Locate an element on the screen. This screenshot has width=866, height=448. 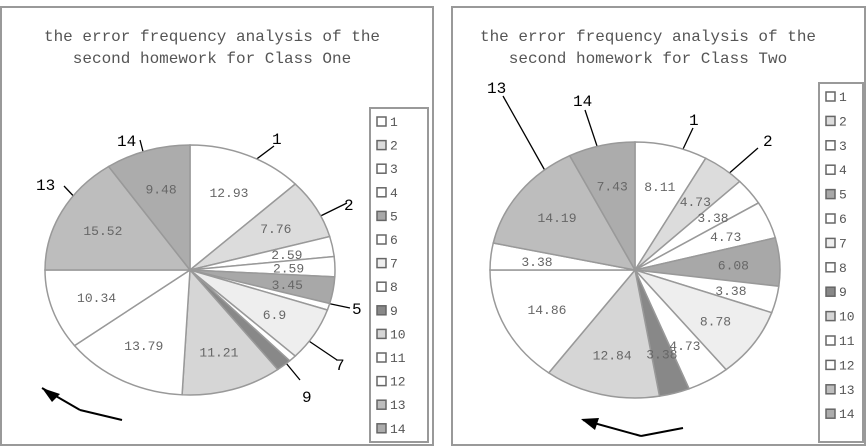
callout: 7 is located at coordinates (340, 366).